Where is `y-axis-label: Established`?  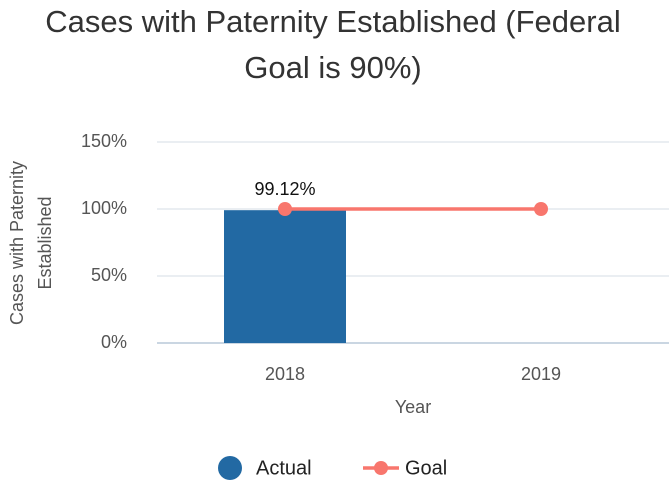 y-axis-label: Established is located at coordinates (45, 242).